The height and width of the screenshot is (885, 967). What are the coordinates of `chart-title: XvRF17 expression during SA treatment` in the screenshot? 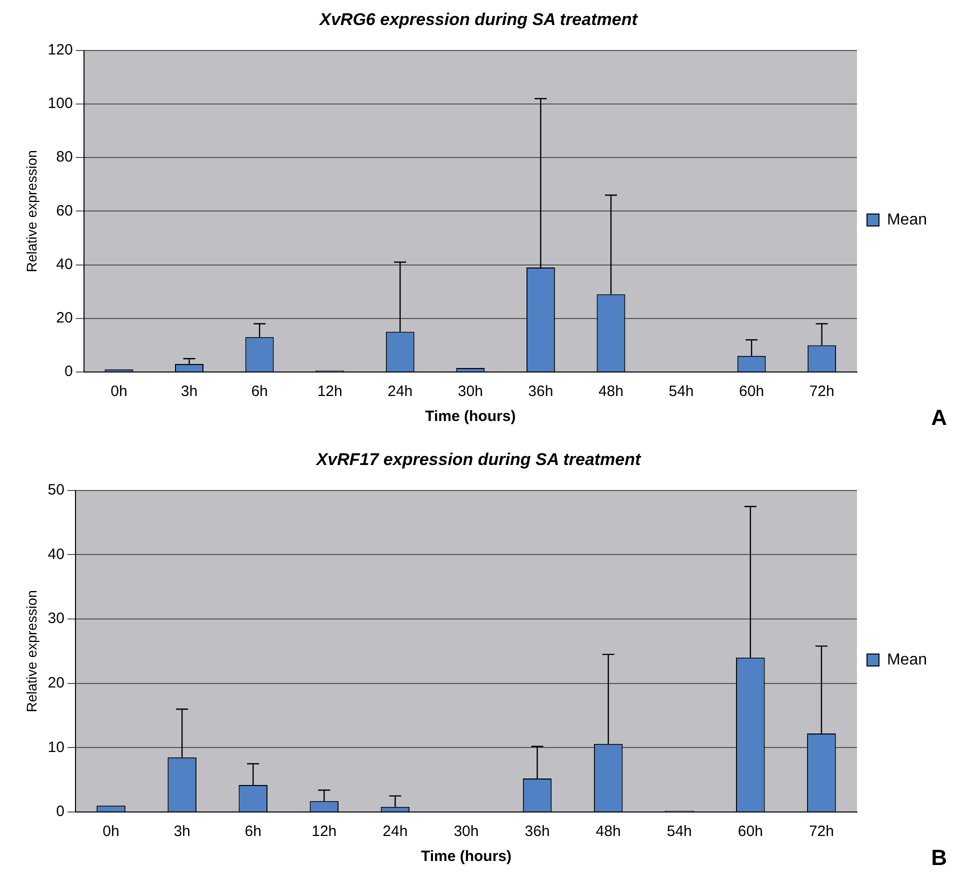 It's located at (478, 459).